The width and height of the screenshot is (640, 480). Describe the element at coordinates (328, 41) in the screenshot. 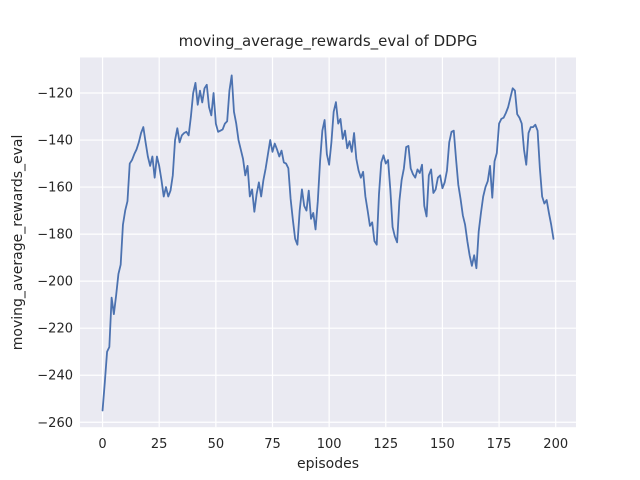

I see `chart-title: moving_average_rewards_eval of DDPG` at that location.